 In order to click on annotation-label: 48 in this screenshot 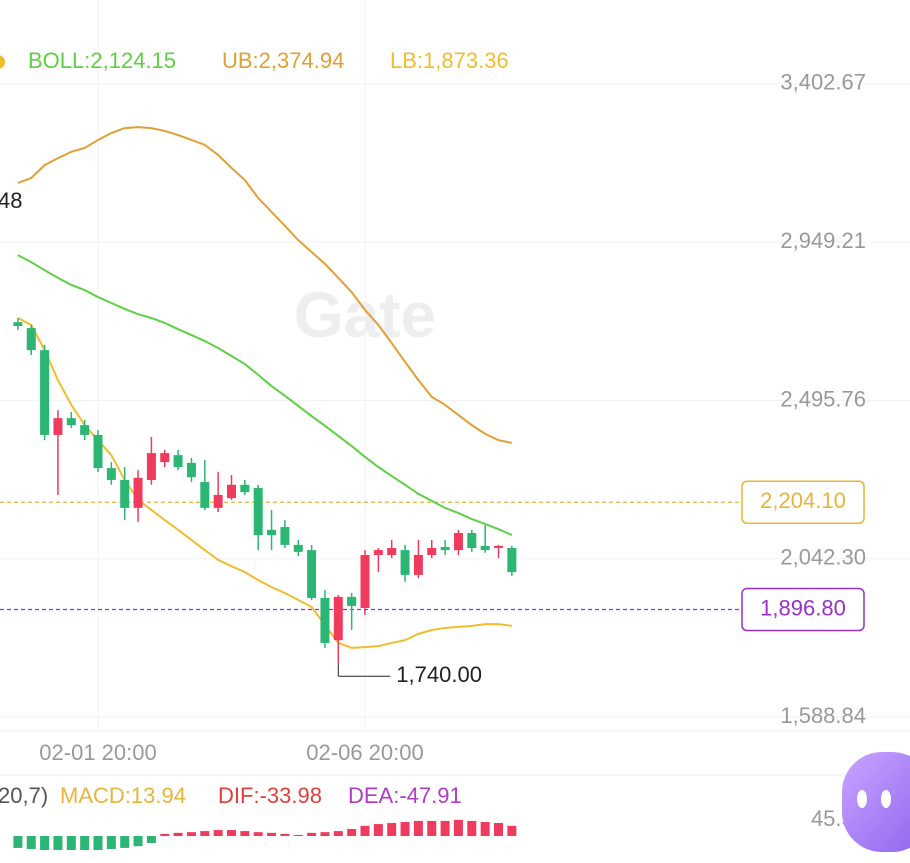, I will do `click(11, 200)`.